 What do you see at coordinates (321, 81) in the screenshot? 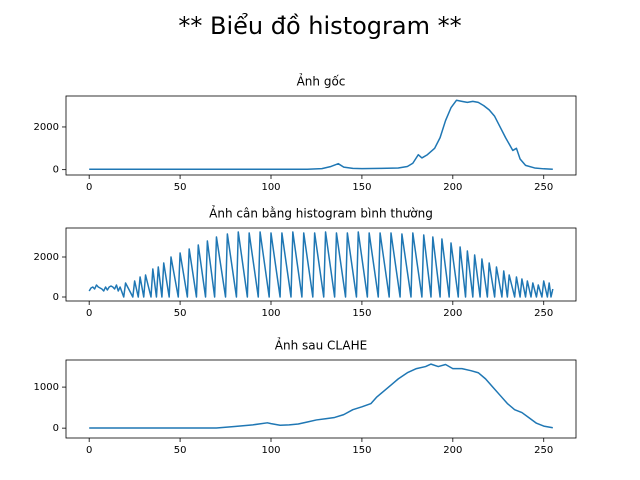
I see `axes-title: Ảnh gốc` at bounding box center [321, 81].